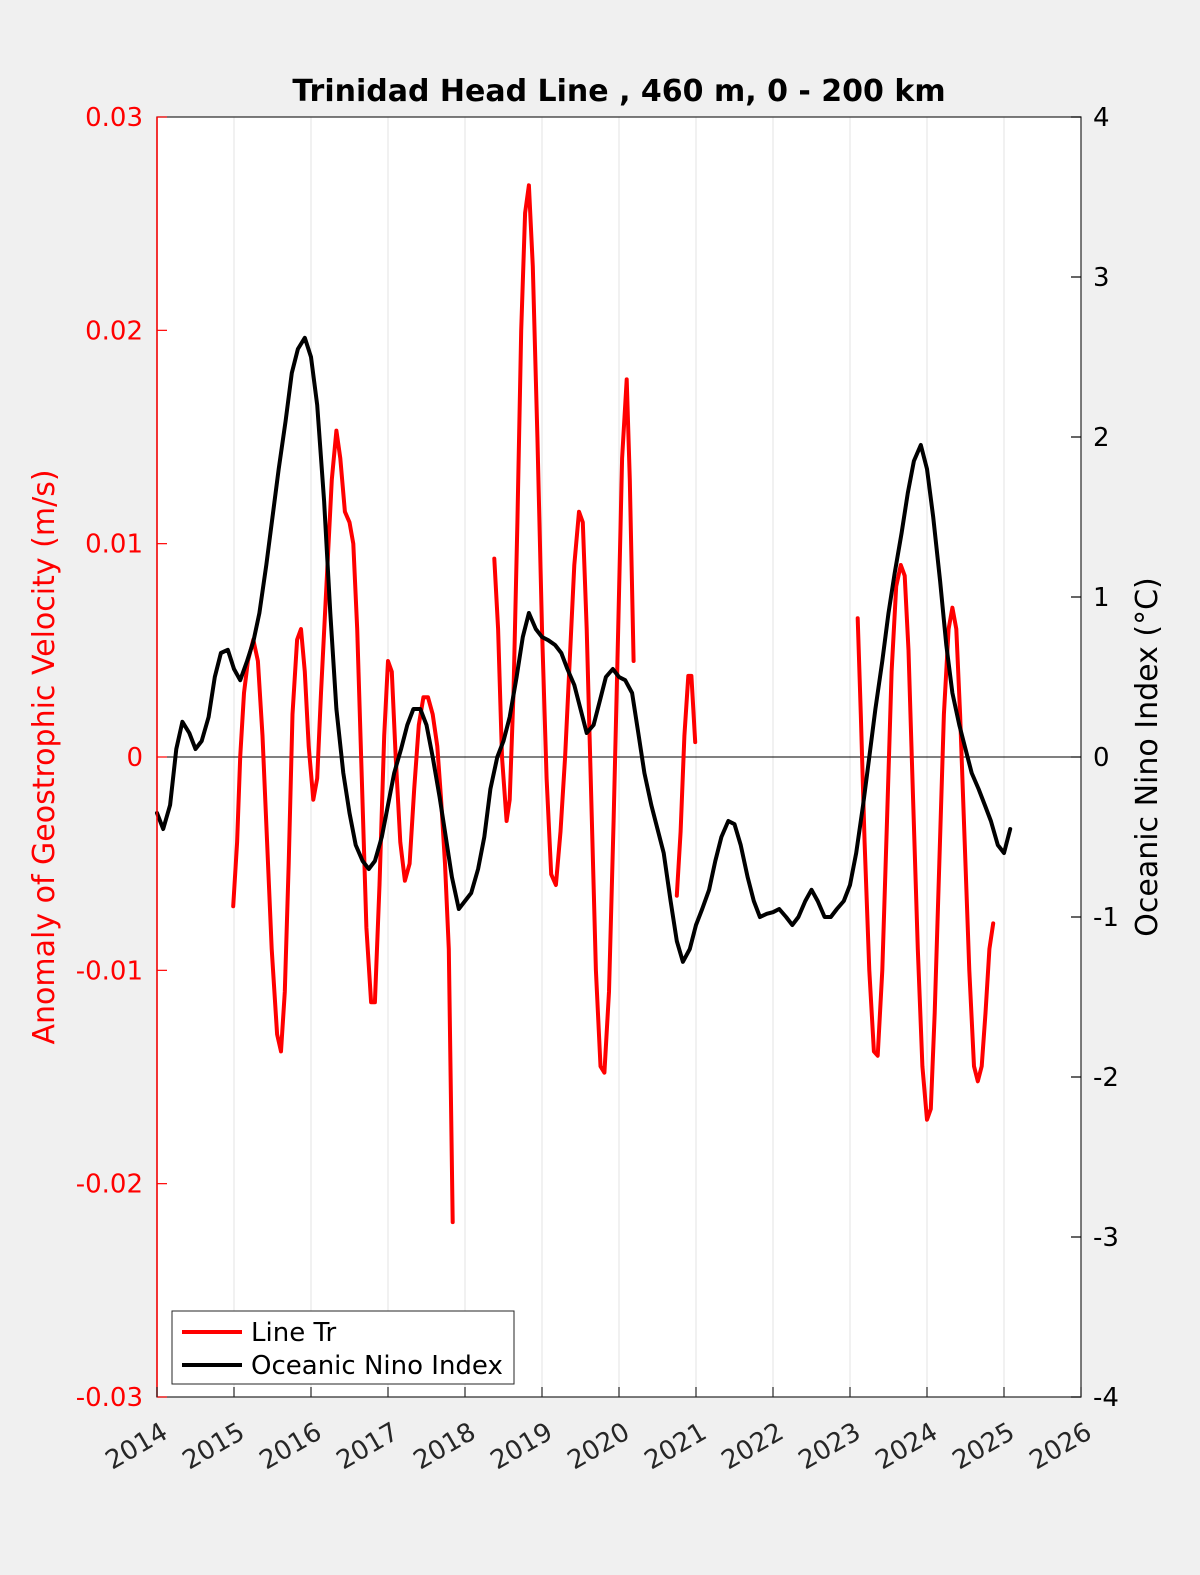 This screenshot has height=1575, width=1200. Describe the element at coordinates (109, 1185) in the screenshot. I see `y-left-tick-label: -0.02` at that location.